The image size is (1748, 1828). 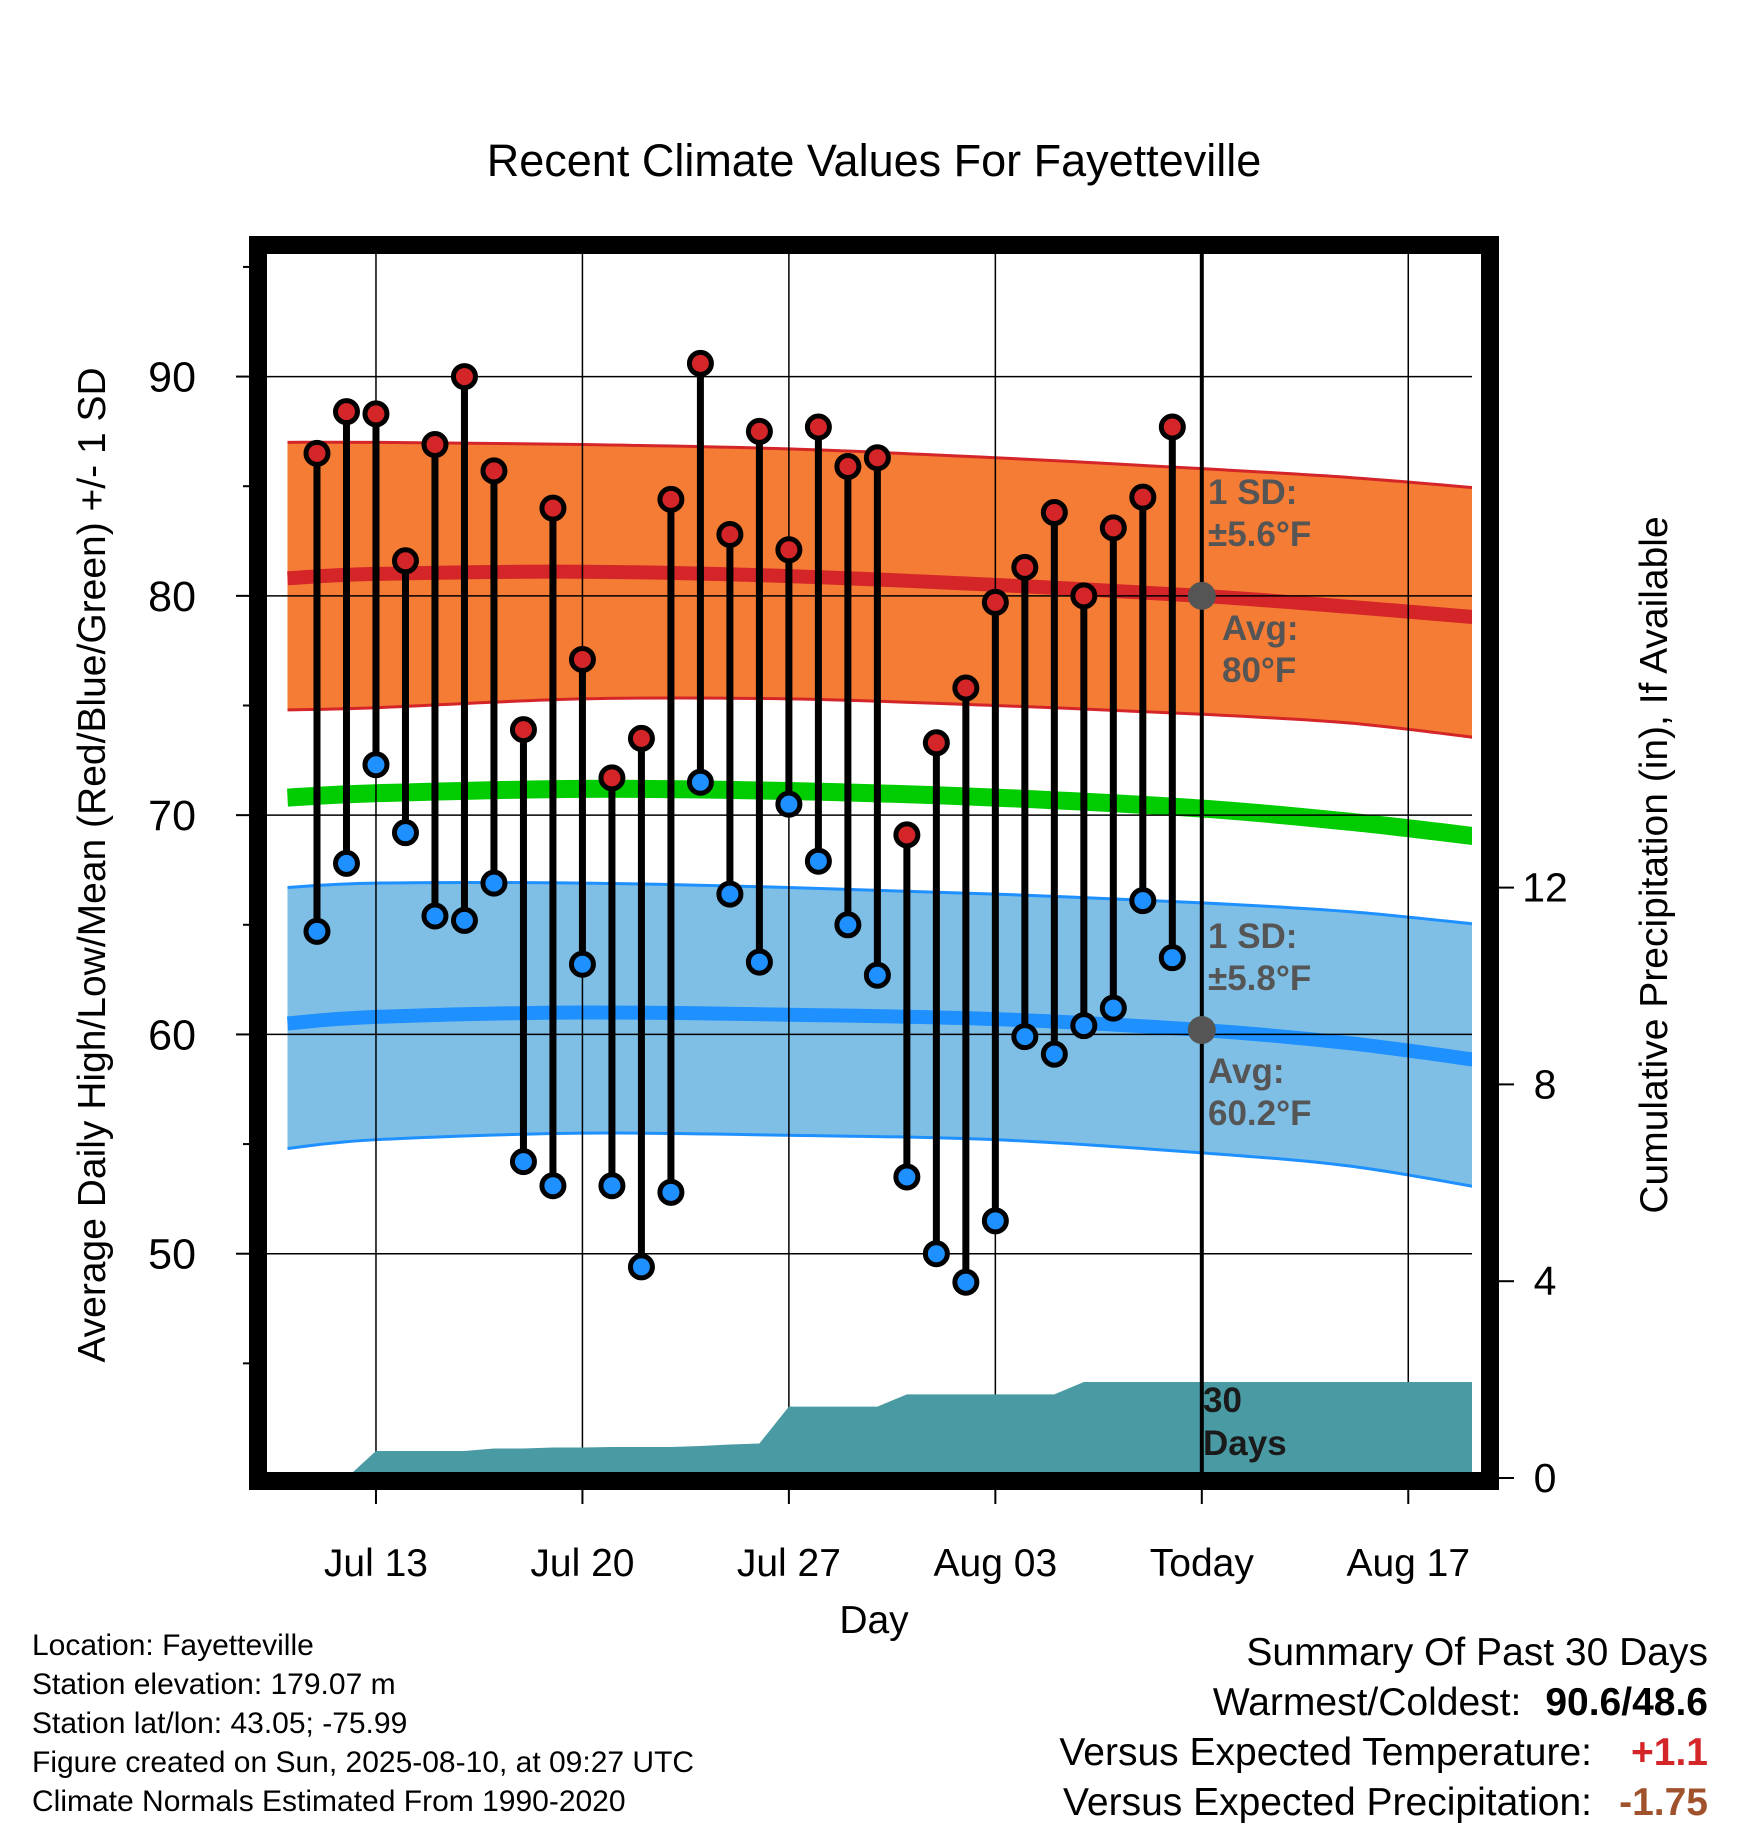 I want to click on high-avg-label: Avg:, so click(x=1260, y=628).